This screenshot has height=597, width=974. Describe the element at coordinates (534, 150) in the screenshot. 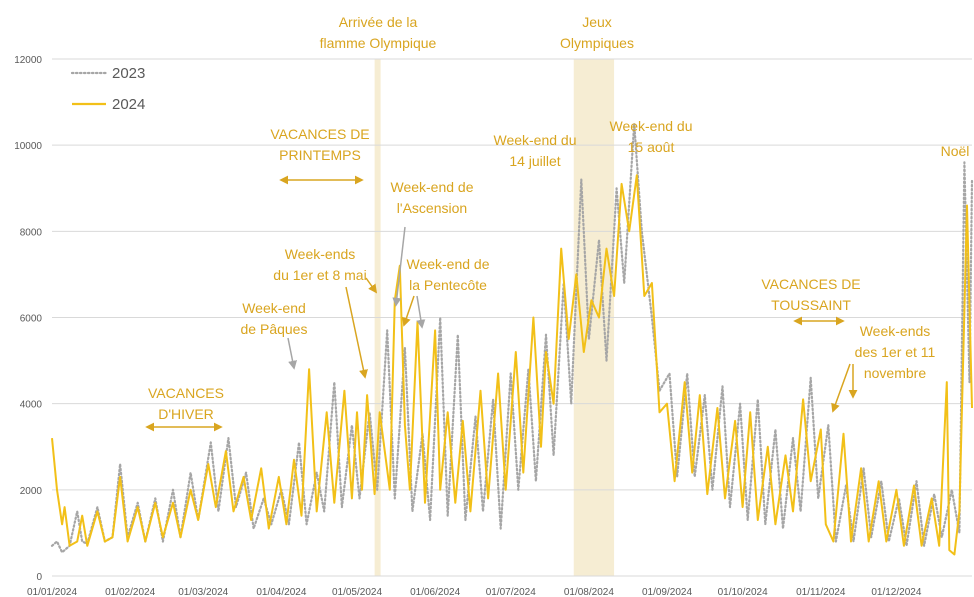

I see `annotation-juillet: Week-end du 14 juillet` at that location.